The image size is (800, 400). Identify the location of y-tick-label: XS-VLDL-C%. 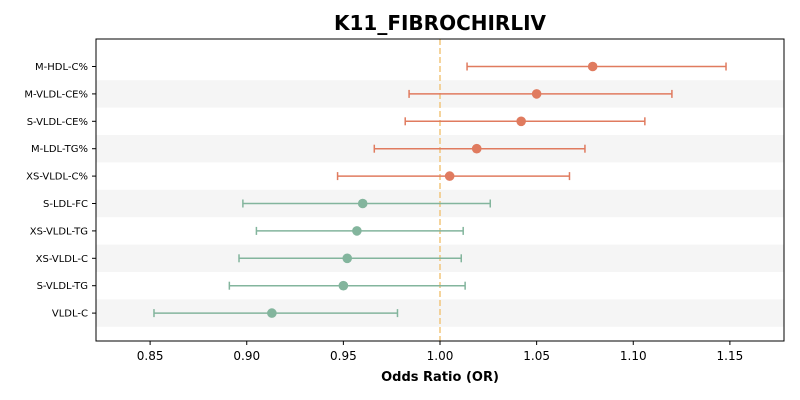
(57, 177).